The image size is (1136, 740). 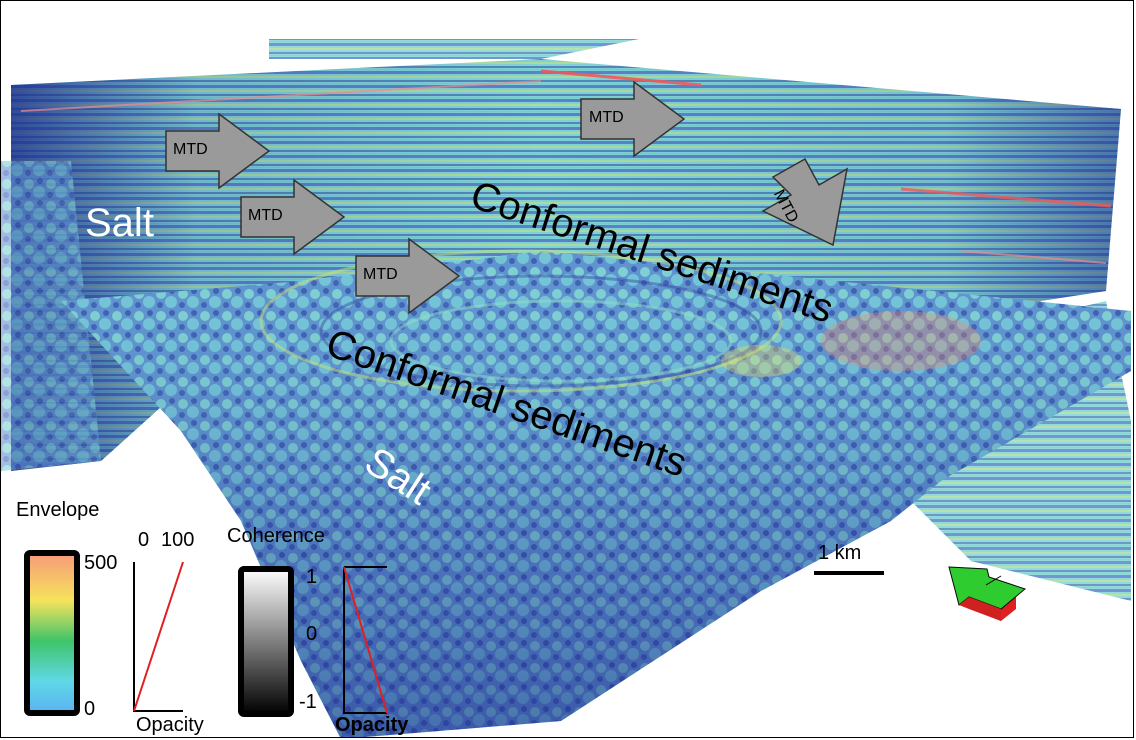 I want to click on envelope-legend-title: Envelope, so click(x=58, y=510).